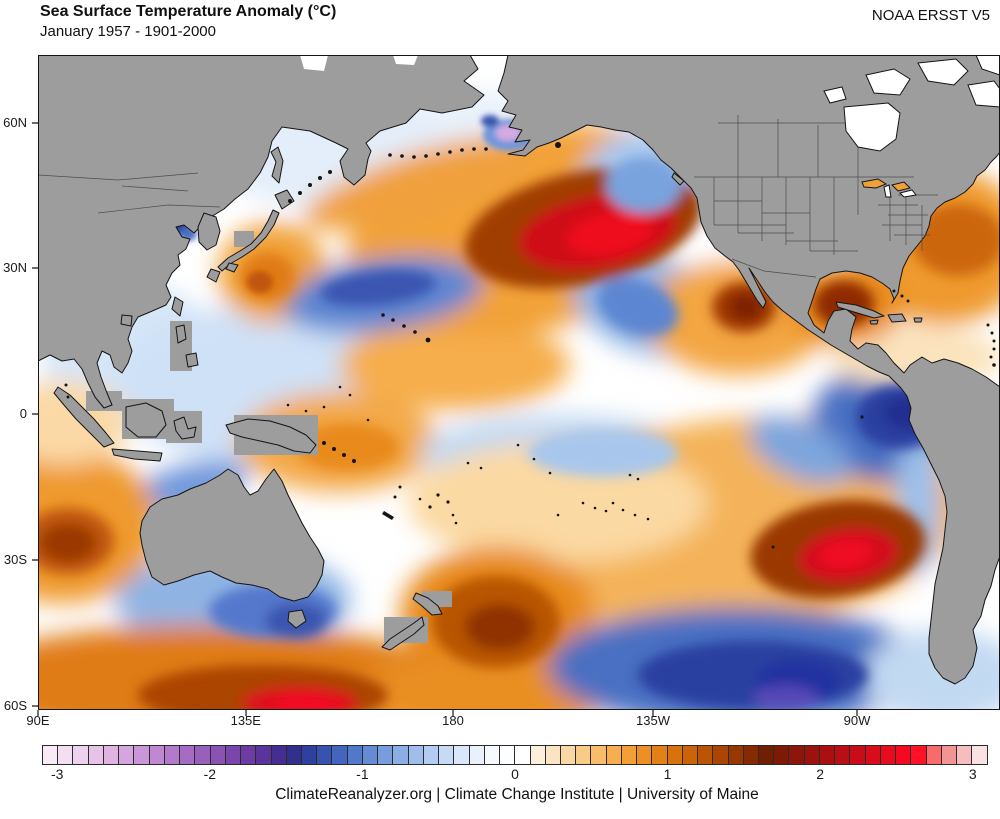 The image size is (1000, 819). Describe the element at coordinates (650, 126) in the screenshot. I see `nodata-land-patches` at that location.